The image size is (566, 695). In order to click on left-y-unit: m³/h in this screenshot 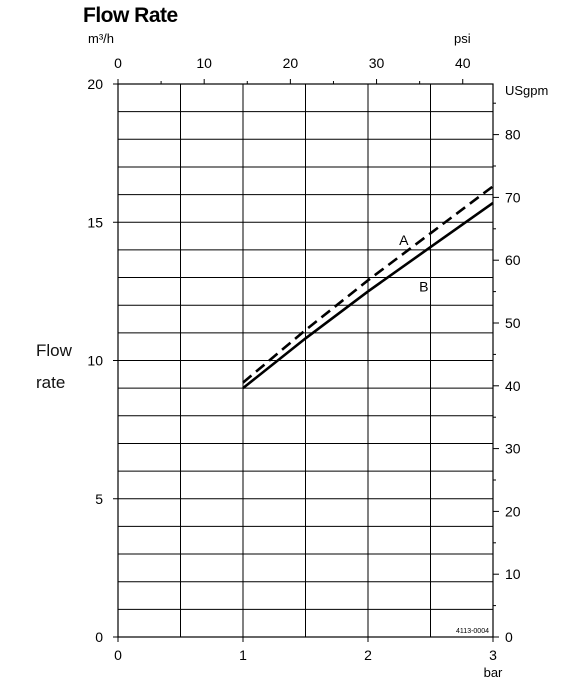, I will do `click(101, 38)`.